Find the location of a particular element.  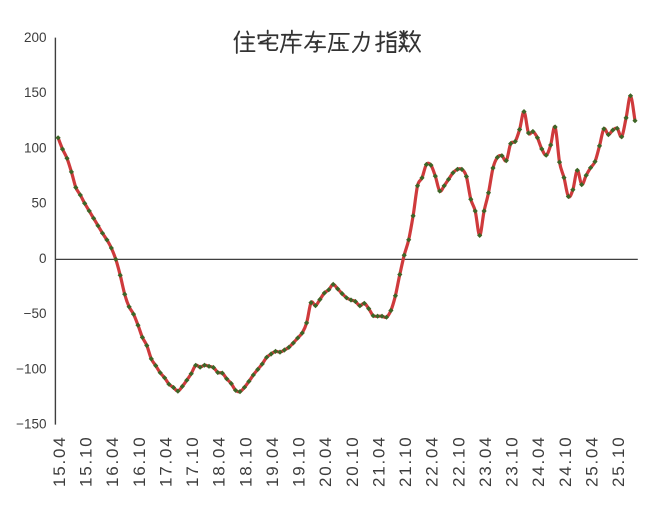

svg-text: 19.10 is located at coordinates (299, 461).